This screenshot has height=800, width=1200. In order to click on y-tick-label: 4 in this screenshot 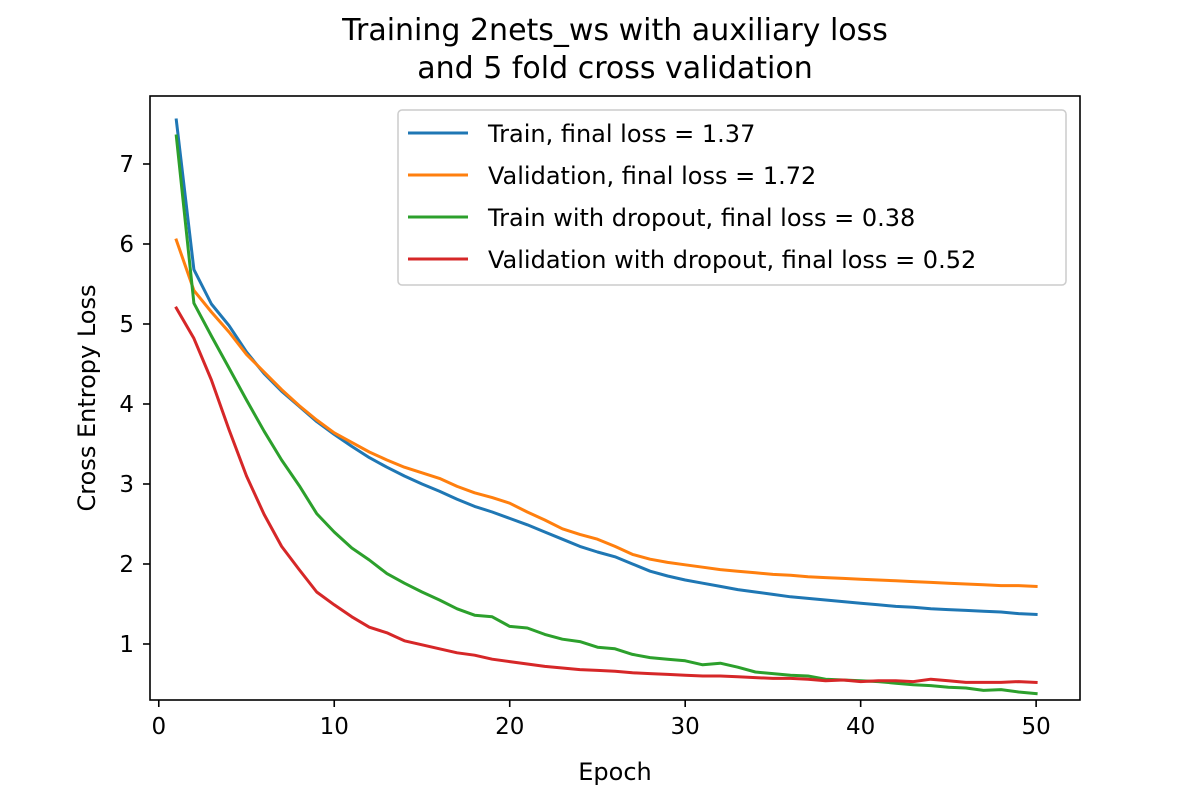, I will do `click(126, 405)`.